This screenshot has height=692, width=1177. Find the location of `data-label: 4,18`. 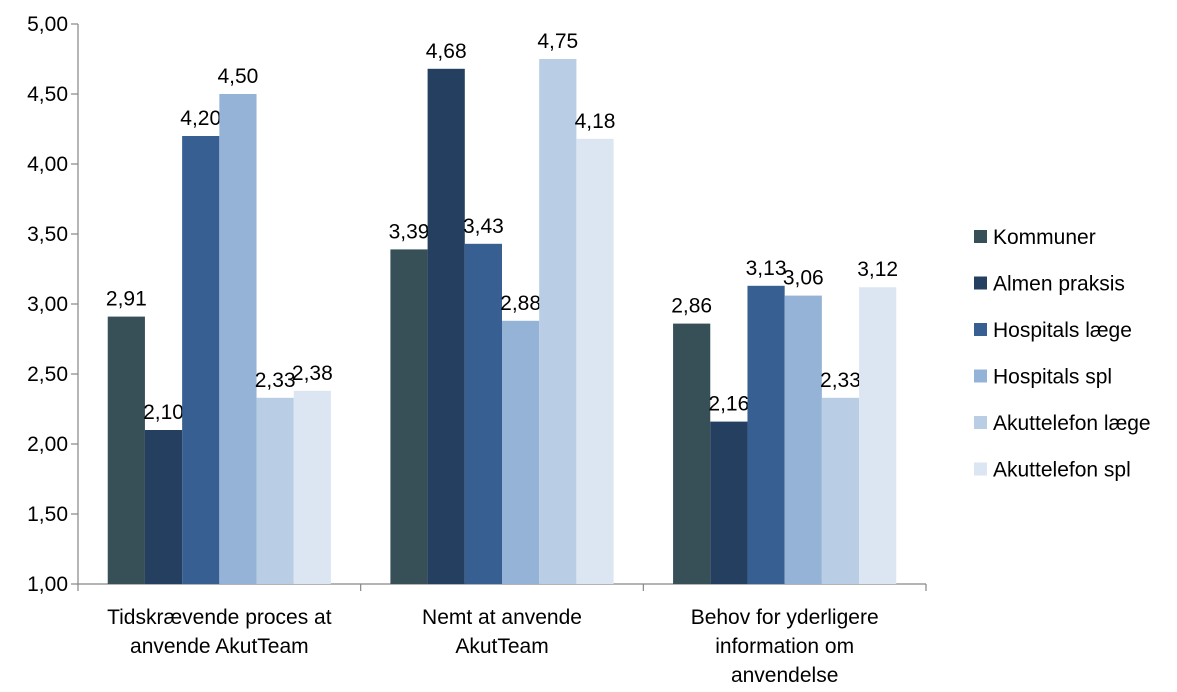

data-label: 4,18 is located at coordinates (595, 121).